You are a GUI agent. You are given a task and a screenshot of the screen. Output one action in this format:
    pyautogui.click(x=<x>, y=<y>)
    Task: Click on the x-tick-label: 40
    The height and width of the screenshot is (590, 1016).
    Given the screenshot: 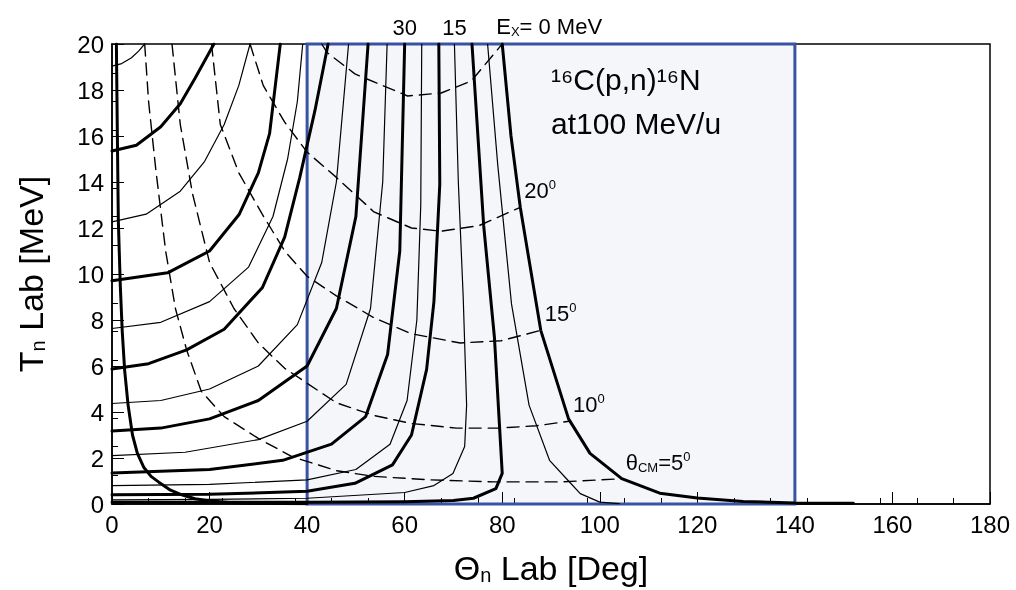 What is the action you would take?
    pyautogui.click(x=307, y=524)
    